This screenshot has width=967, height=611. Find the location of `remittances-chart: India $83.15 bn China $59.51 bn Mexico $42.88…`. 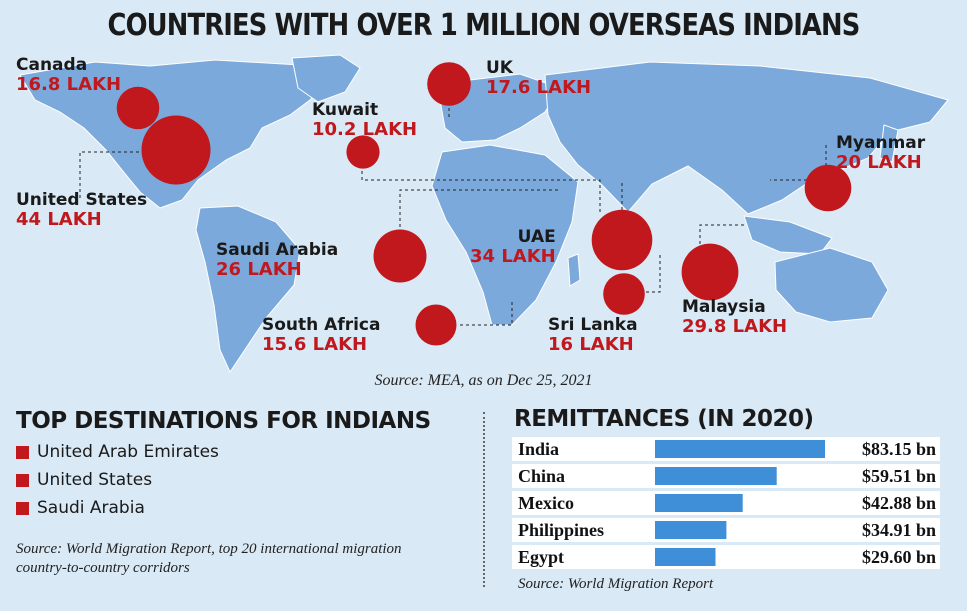

remittances-chart: India $83.15 bn China $59.51 bn Mexico $42.88… is located at coordinates (726, 503).